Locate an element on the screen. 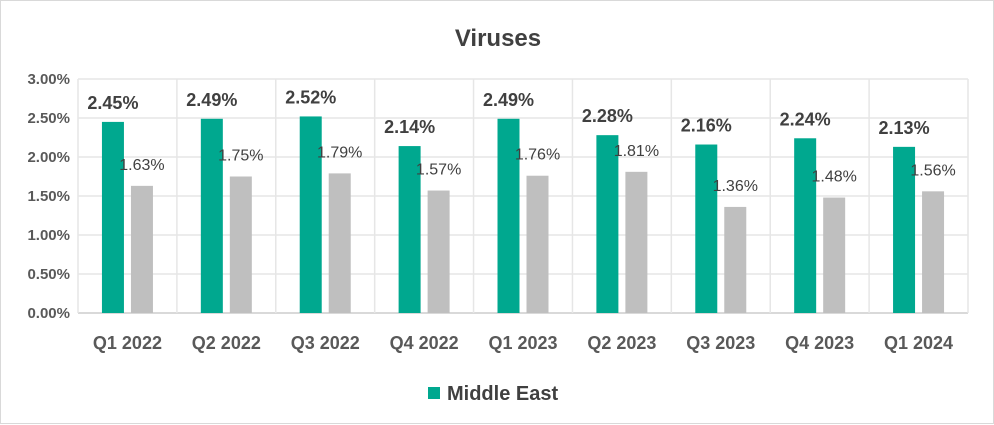  data-label-middle-east: 2.24% is located at coordinates (805, 119).